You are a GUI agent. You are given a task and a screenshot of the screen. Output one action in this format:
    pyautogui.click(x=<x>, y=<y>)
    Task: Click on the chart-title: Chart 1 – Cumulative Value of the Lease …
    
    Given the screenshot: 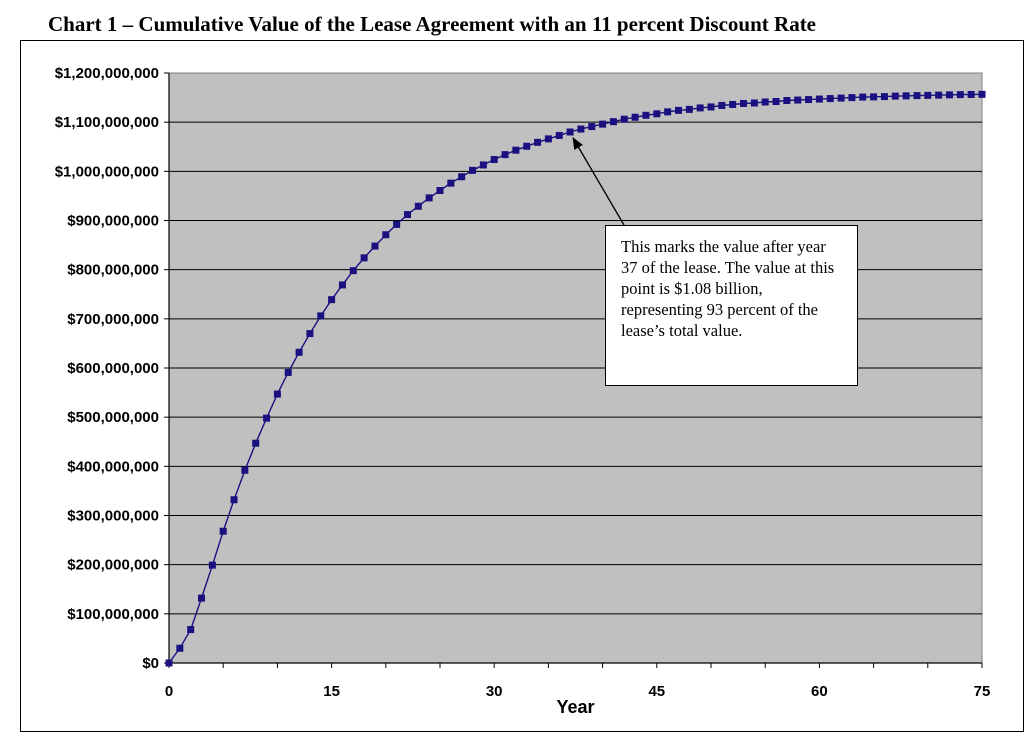 What is the action you would take?
    pyautogui.click(x=432, y=24)
    